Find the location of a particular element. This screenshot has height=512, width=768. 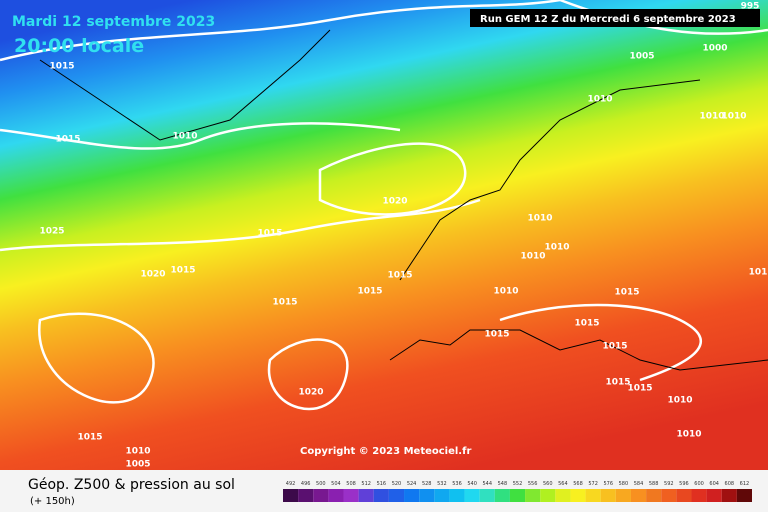

legend-label: 544 is located at coordinates (487, 484).